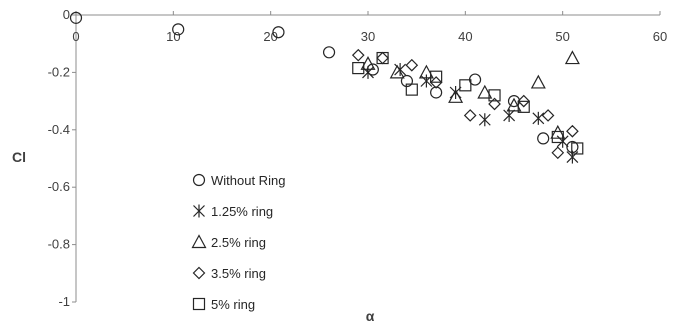 This screenshot has height=324, width=688. What do you see at coordinates (465, 36) in the screenshot?
I see `x-tick-label: 40` at bounding box center [465, 36].